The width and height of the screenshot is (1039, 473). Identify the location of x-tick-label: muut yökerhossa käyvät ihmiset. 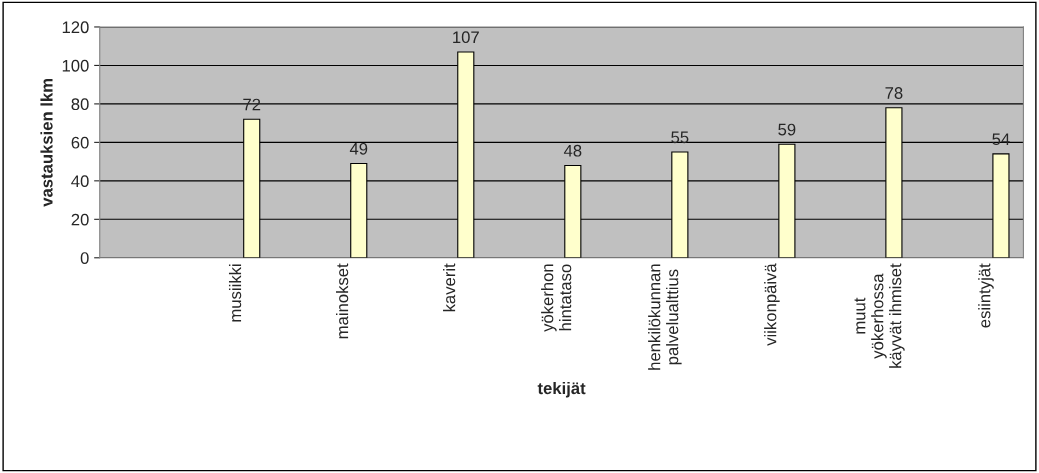
(879, 315).